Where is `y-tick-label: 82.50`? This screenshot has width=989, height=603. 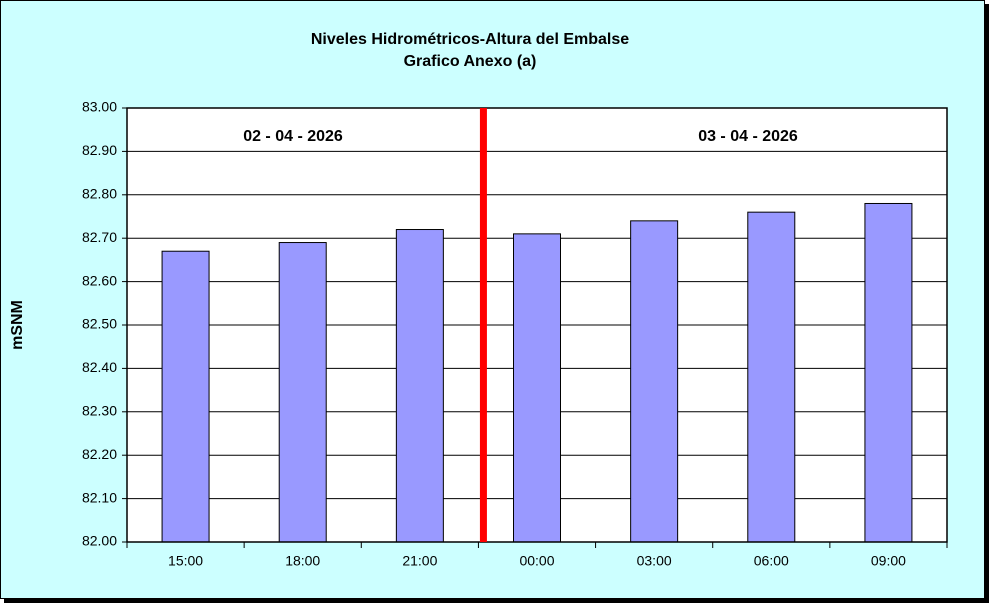 y-tick-label: 82.50 is located at coordinates (99, 324).